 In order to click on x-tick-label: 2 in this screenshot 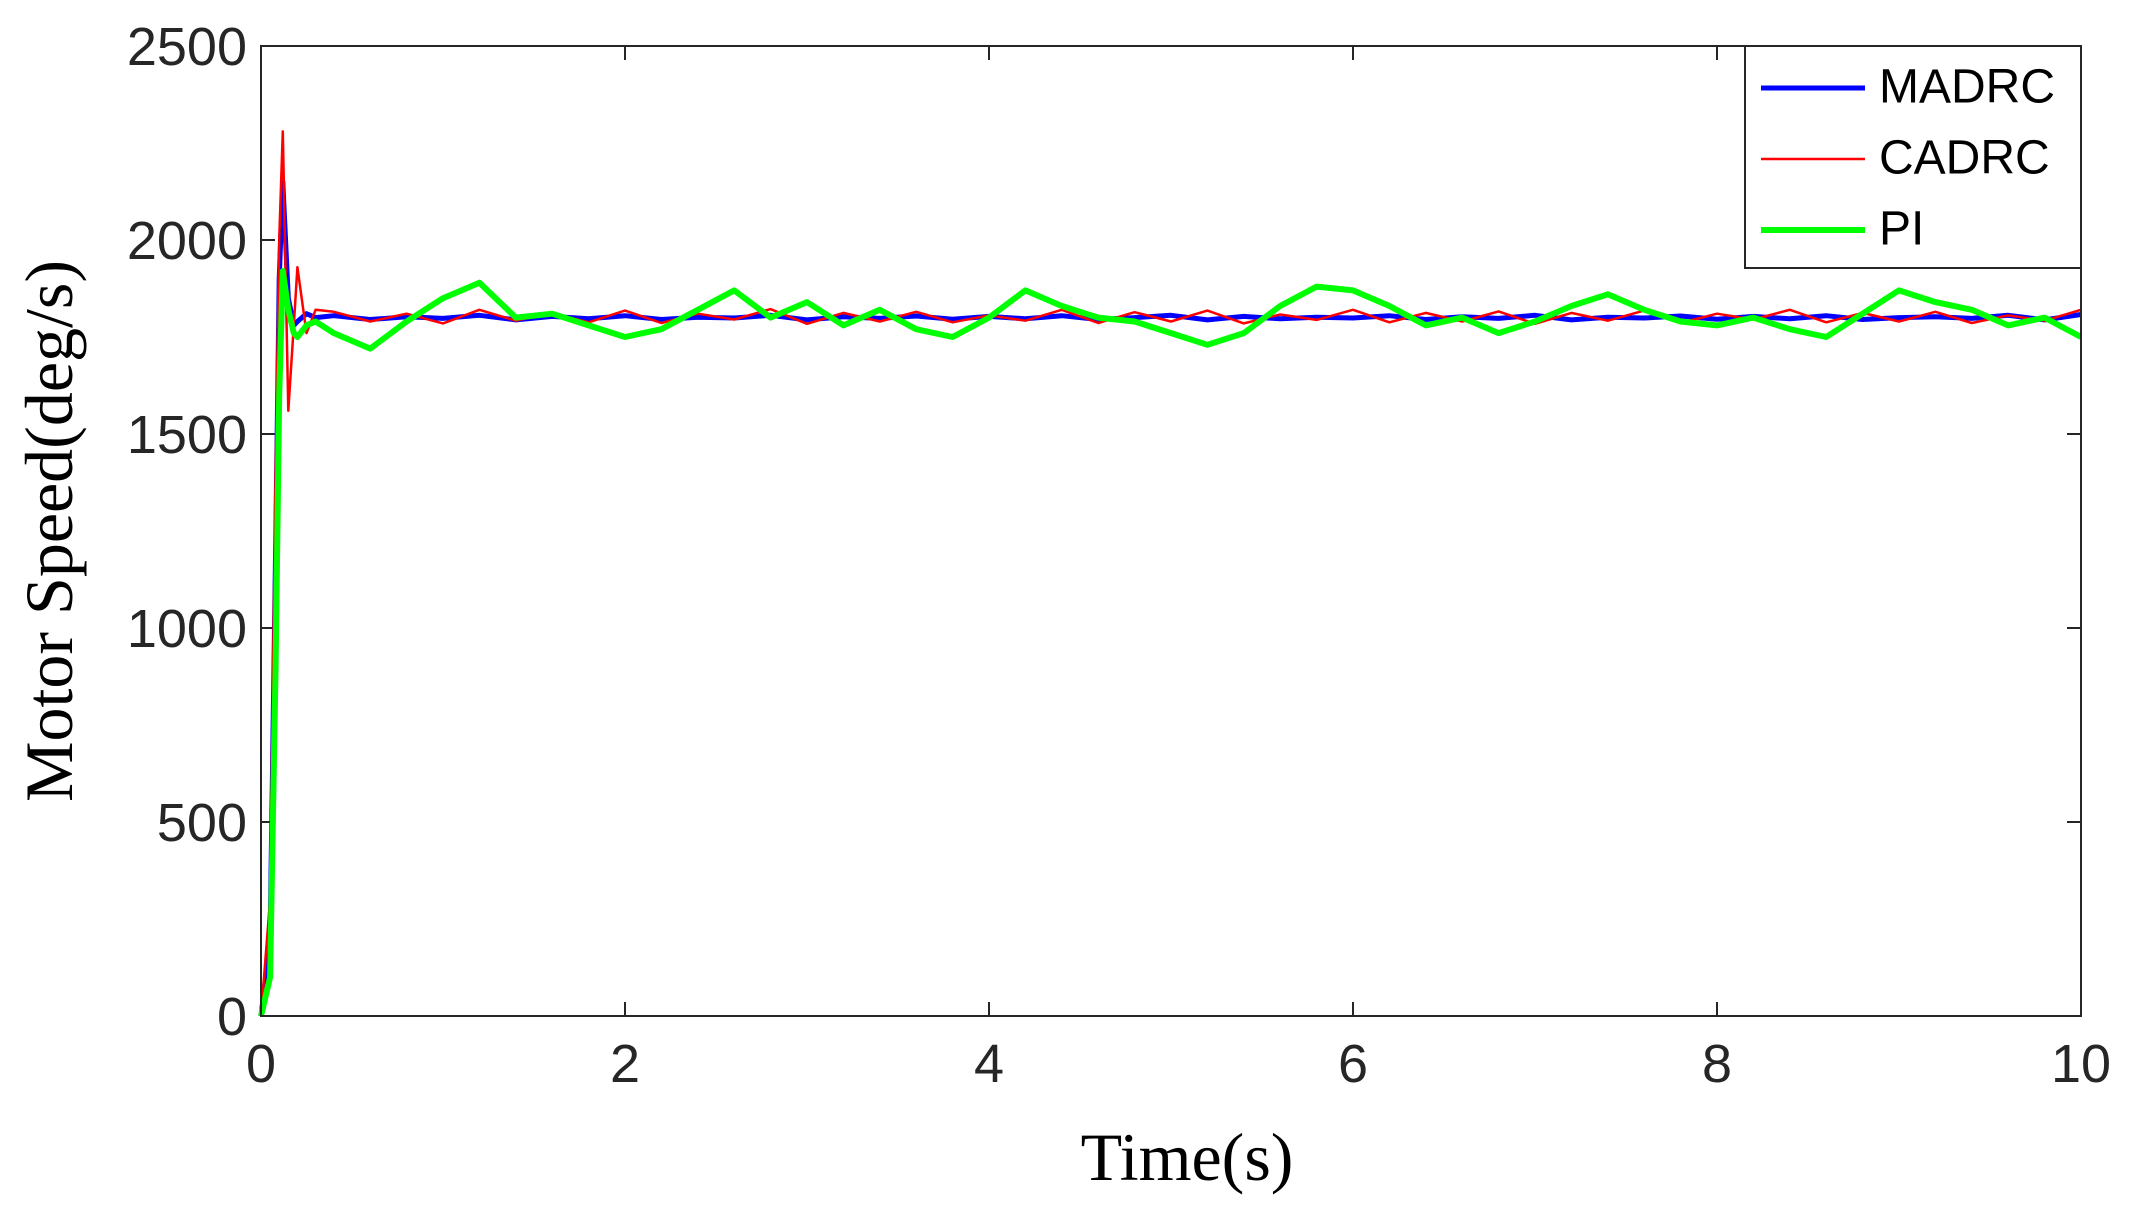, I will do `click(625, 1064)`.